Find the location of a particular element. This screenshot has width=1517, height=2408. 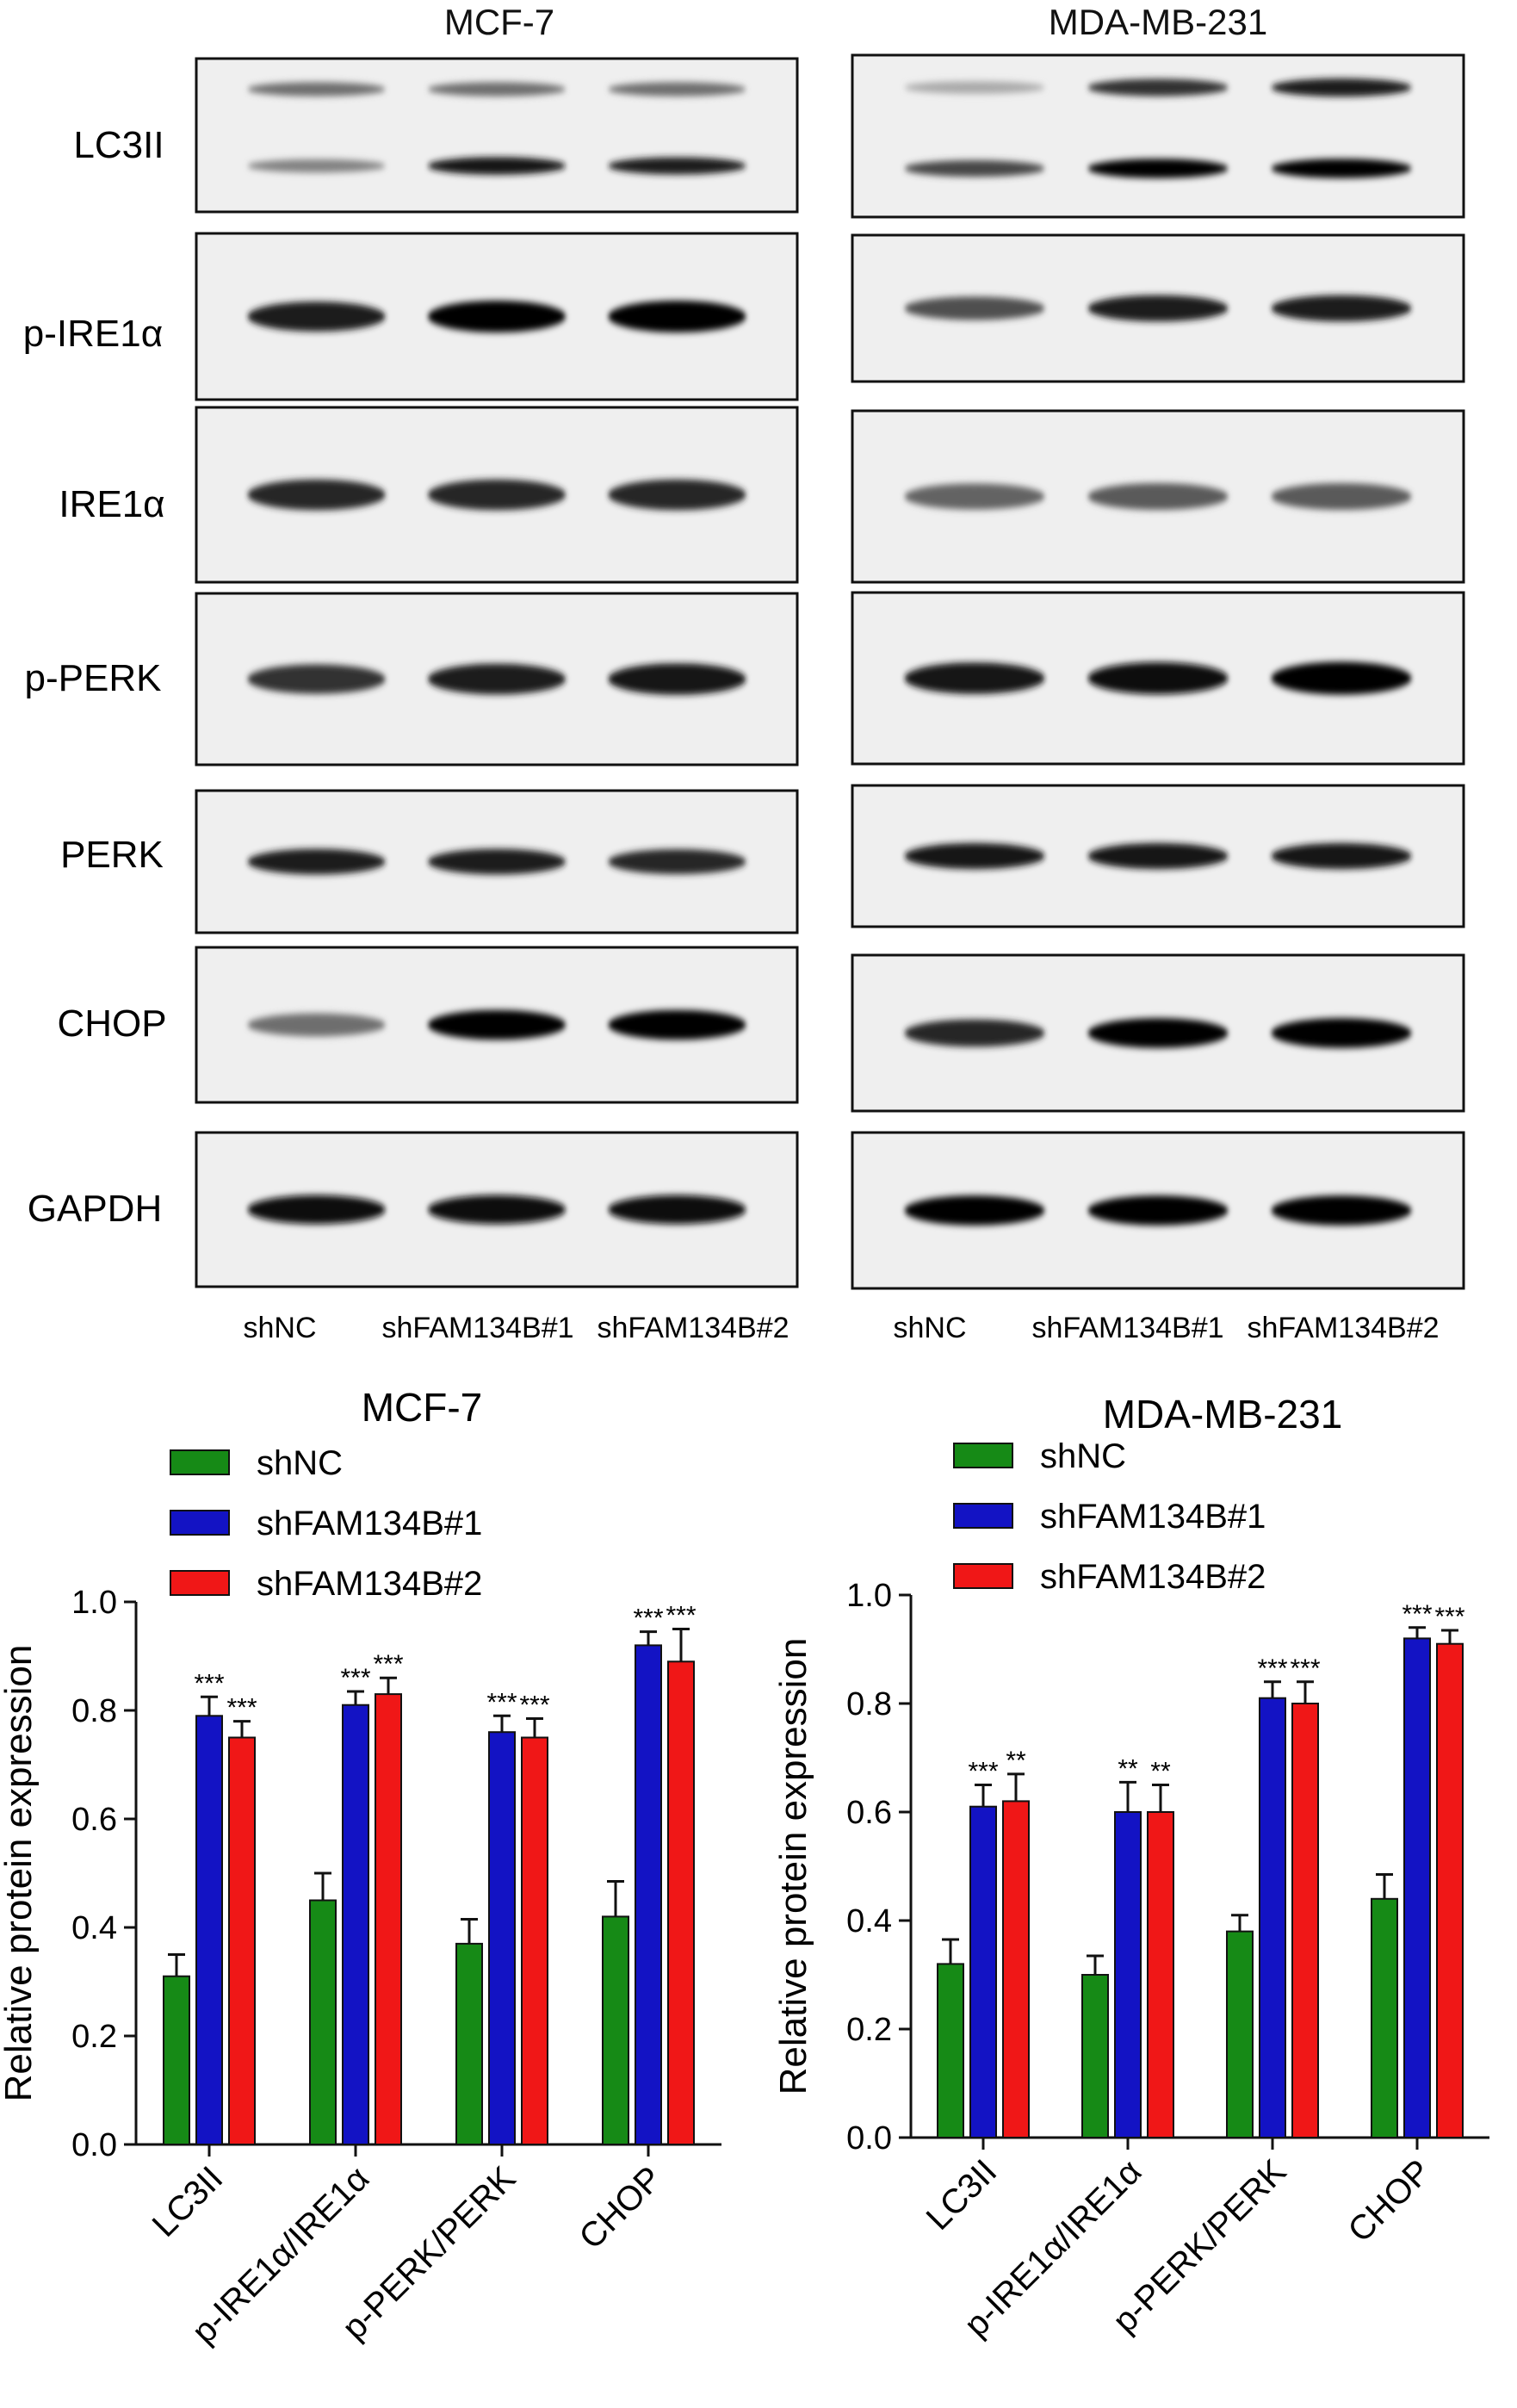

protein-label-gapdh: GAPDH is located at coordinates (95, 1209).